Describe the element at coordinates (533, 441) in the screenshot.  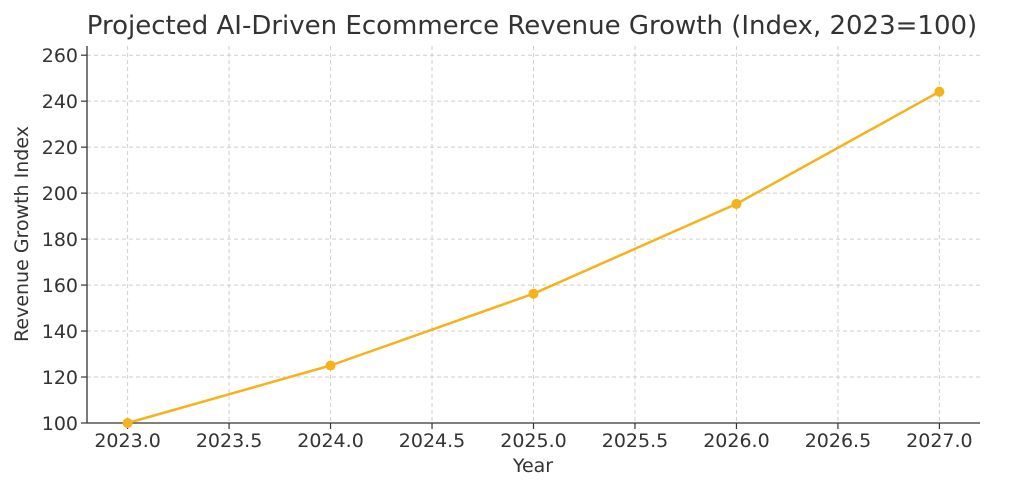
I see `x-tick-label: 2025.0` at that location.